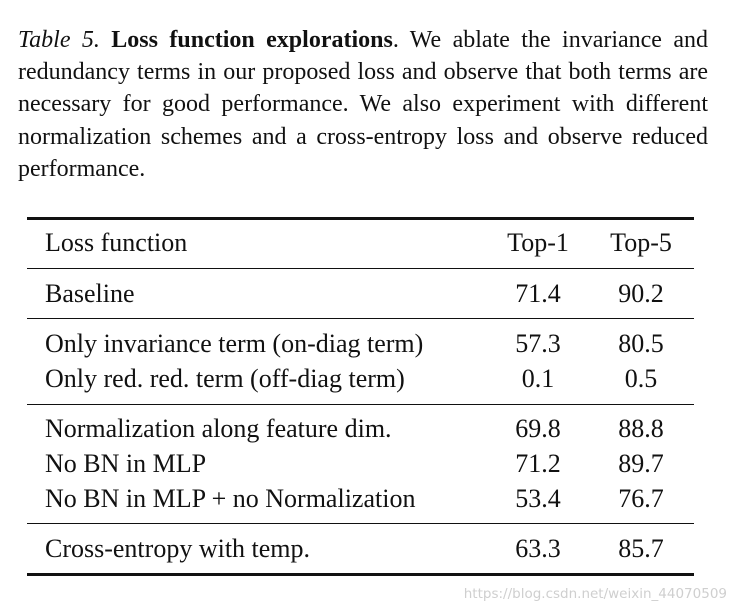 The width and height of the screenshot is (736, 610). What do you see at coordinates (538, 343) in the screenshot?
I see `row-top1: 57.3` at bounding box center [538, 343].